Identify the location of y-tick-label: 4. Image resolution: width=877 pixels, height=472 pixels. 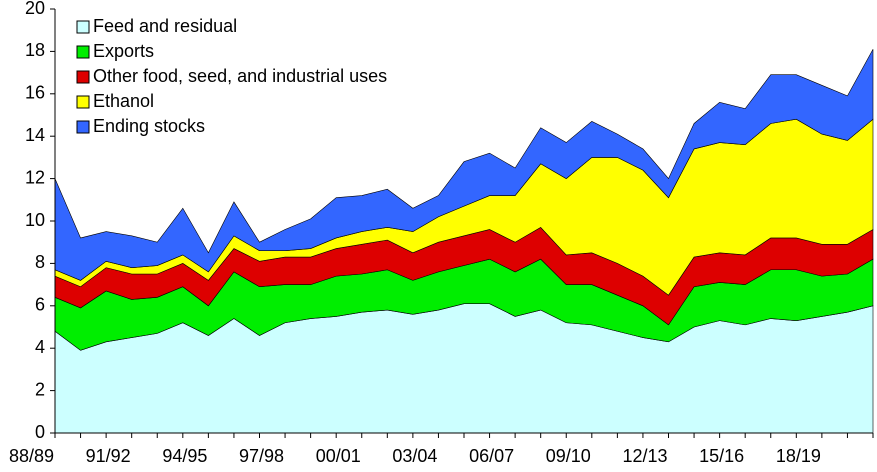
(40, 347).